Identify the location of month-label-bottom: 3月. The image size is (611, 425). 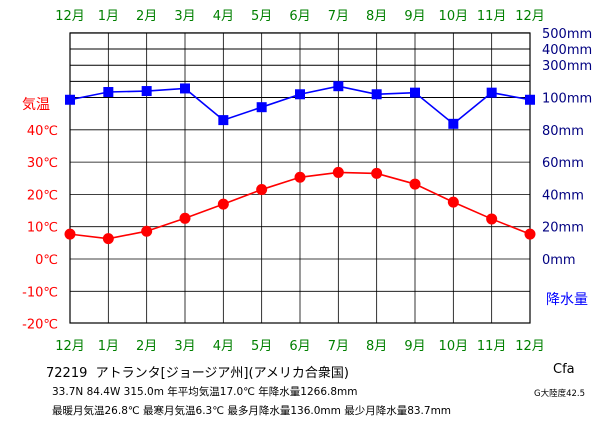
(184, 346).